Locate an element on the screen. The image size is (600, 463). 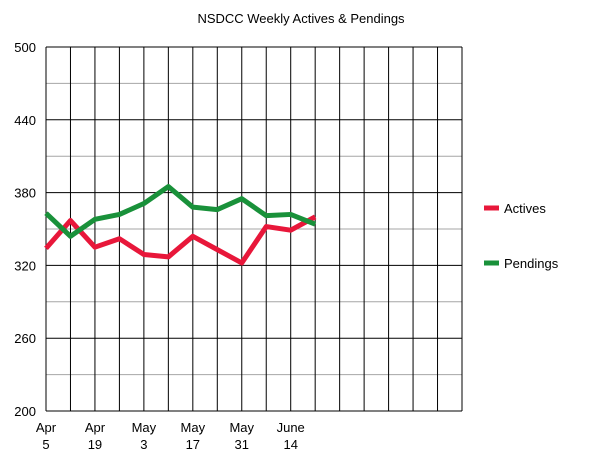
legend: Actives Pendings is located at coordinates (521, 236).